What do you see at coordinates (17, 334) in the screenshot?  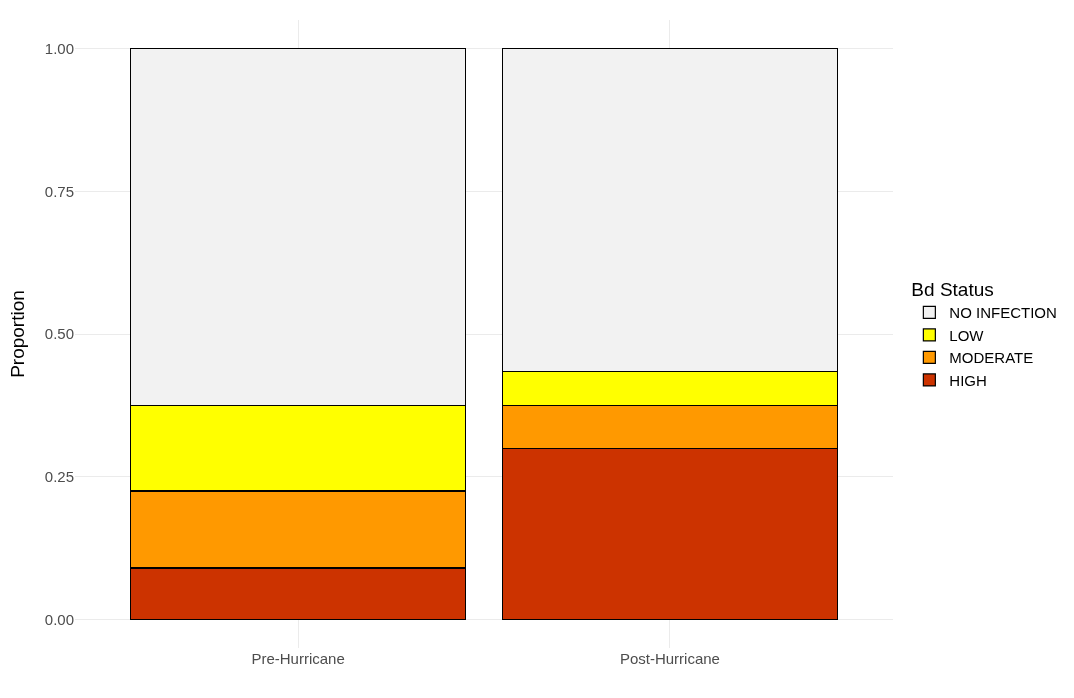 I see `y-axis-title: Proportion` at bounding box center [17, 334].